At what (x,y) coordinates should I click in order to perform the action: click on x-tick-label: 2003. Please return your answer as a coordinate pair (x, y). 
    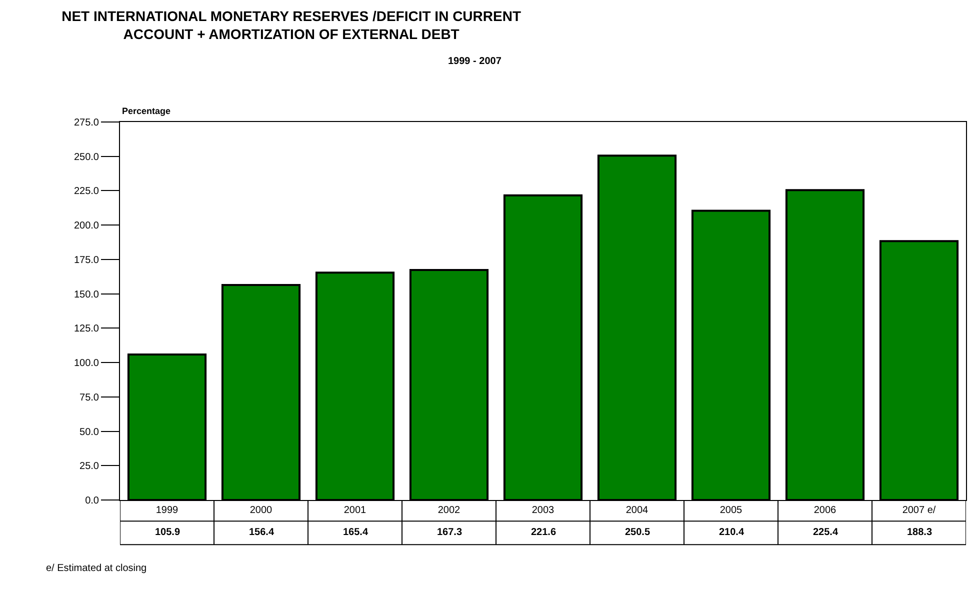
    Looking at the image, I should click on (543, 510).